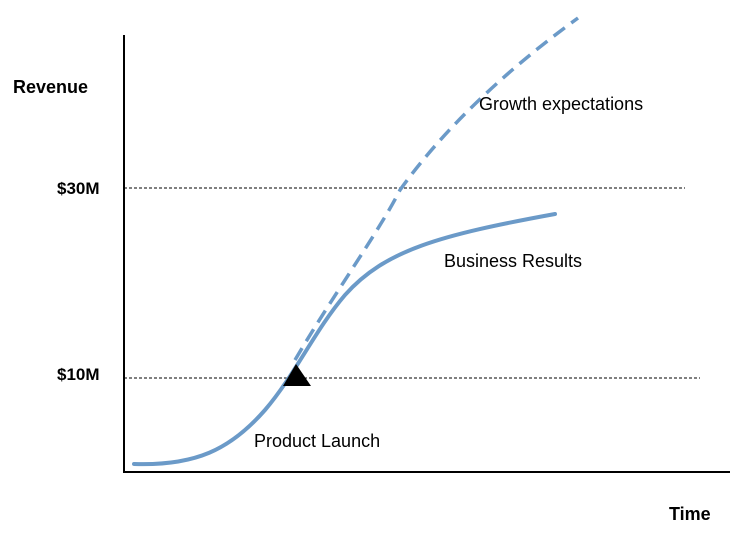 The height and width of the screenshot is (544, 746). Describe the element at coordinates (50, 87) in the screenshot. I see `y-axis-label: Revenue` at that location.